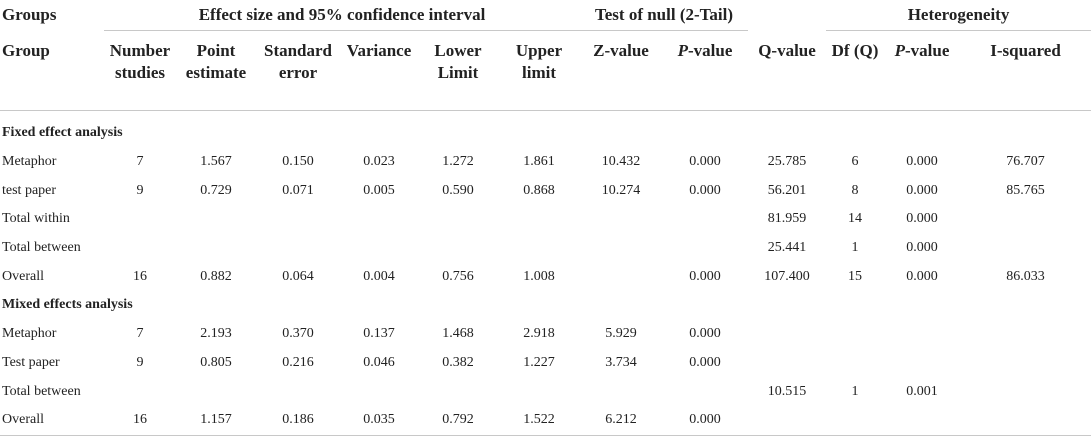 This screenshot has width=1091, height=447. Describe the element at coordinates (298, 334) in the screenshot. I see `table-cell: 0.370` at that location.